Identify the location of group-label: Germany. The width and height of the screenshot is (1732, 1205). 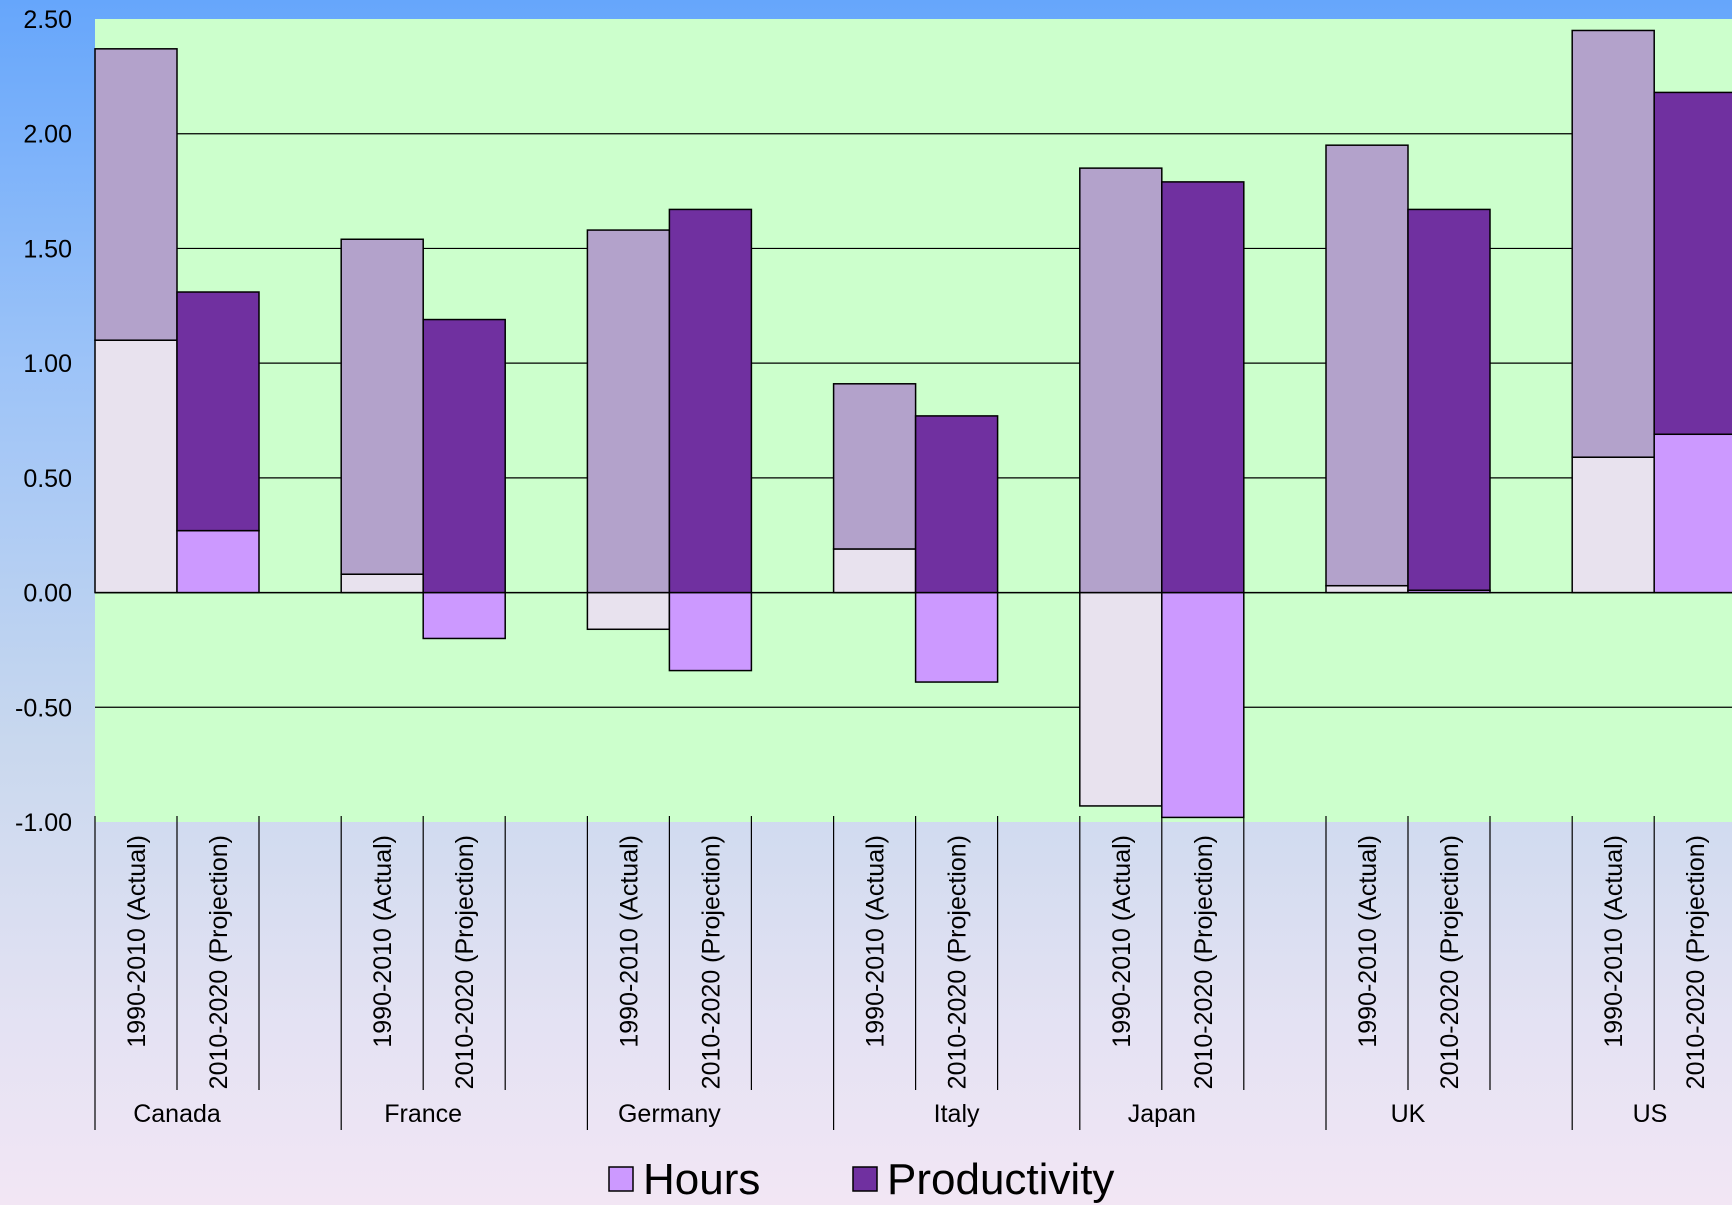
(669, 1114).